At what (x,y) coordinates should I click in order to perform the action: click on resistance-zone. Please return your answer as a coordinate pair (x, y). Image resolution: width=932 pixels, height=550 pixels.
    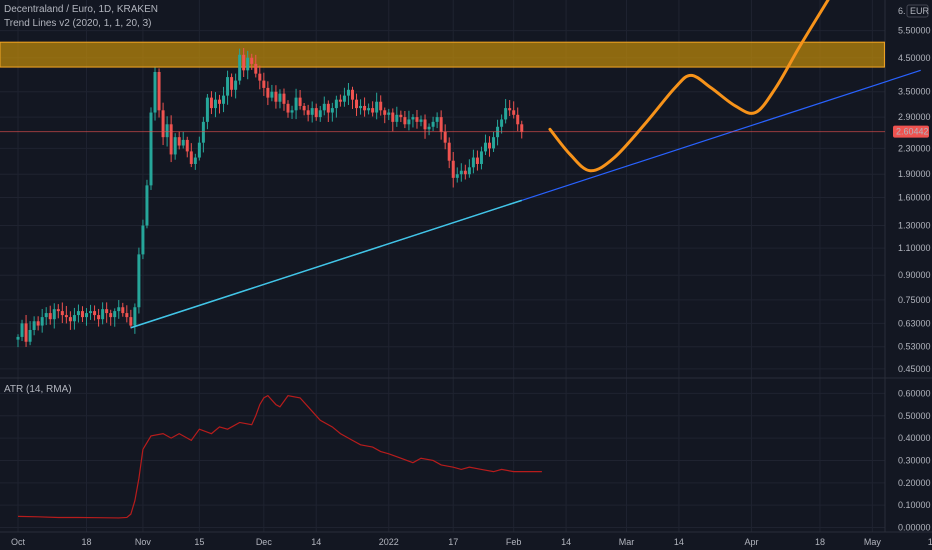
    Looking at the image, I should click on (442, 54).